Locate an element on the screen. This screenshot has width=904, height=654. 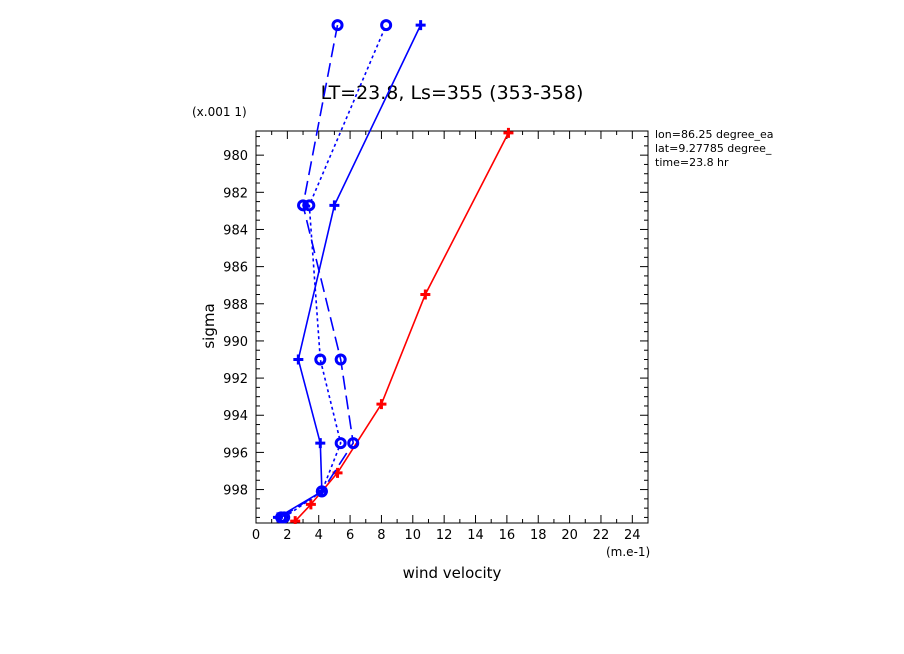
info-time: time=23.8 hr is located at coordinates (692, 162).